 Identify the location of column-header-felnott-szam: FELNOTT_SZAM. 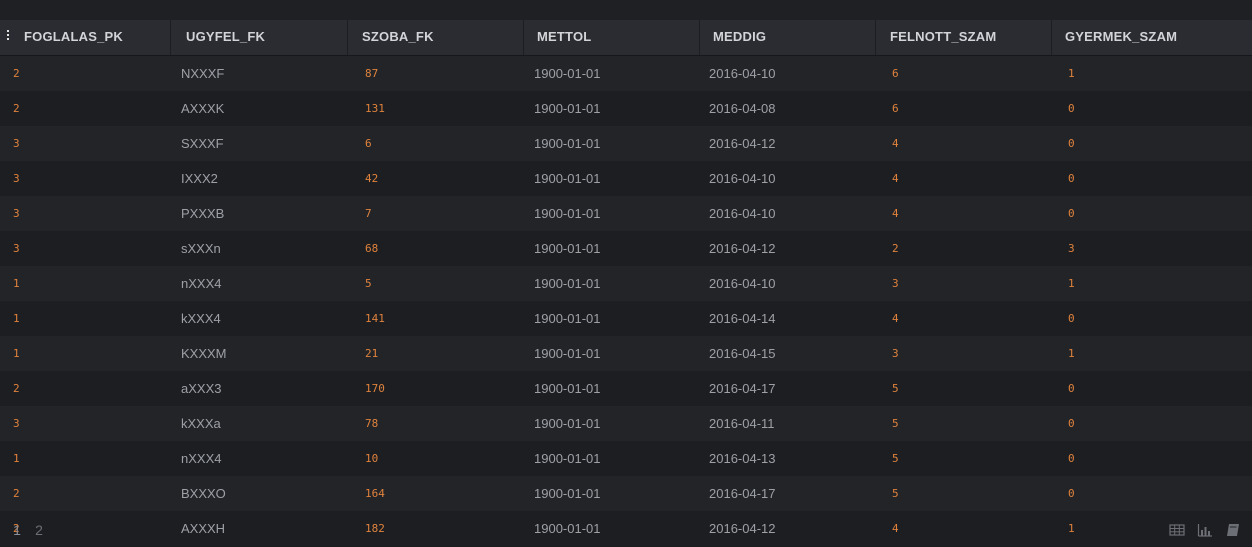
(964, 37).